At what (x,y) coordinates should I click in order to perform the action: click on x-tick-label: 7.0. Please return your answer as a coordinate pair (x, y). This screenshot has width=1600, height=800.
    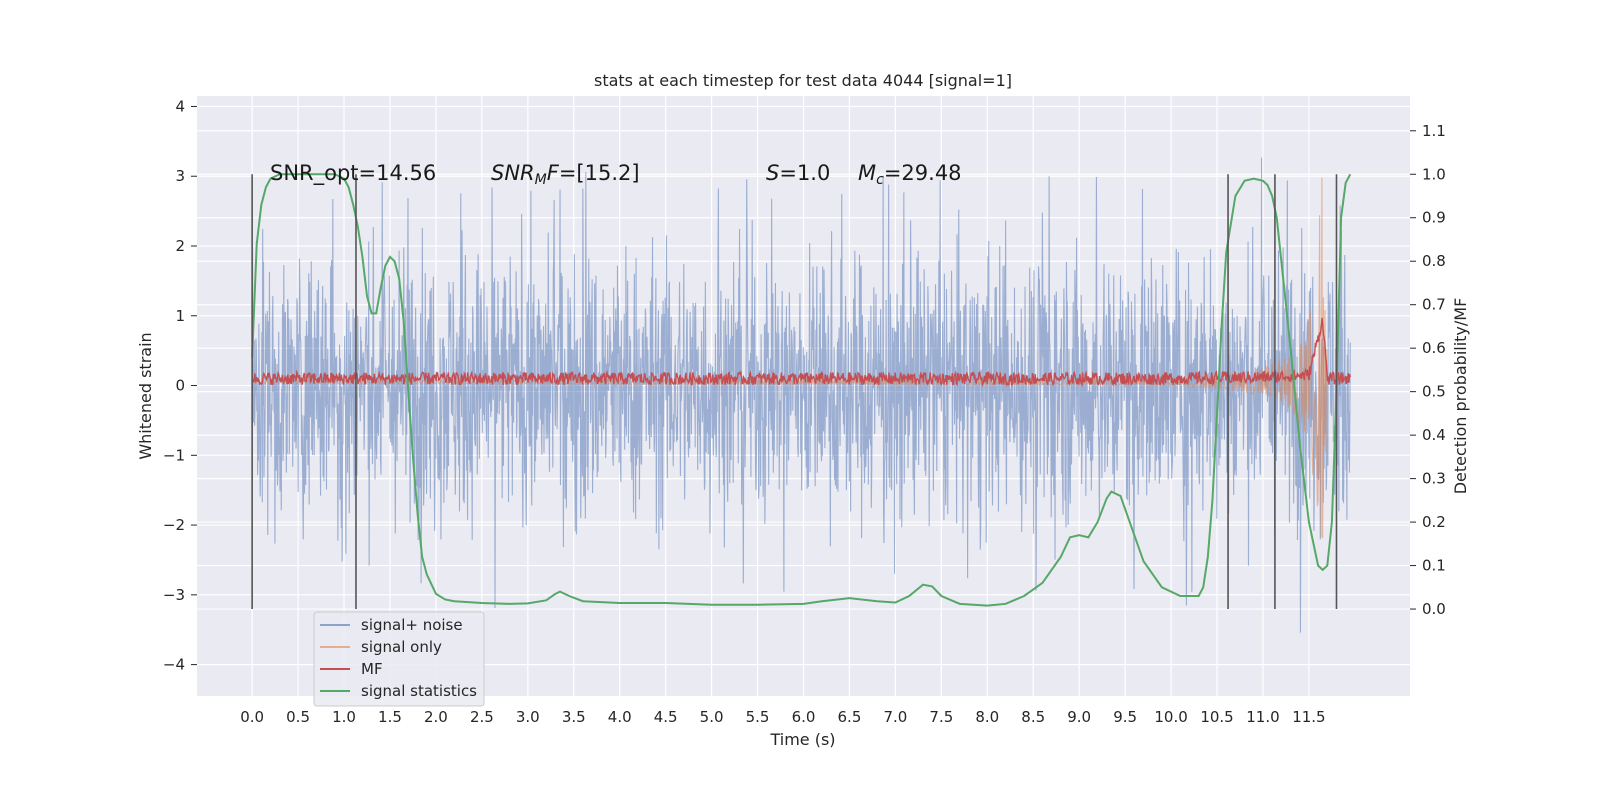
    Looking at the image, I should click on (895, 717).